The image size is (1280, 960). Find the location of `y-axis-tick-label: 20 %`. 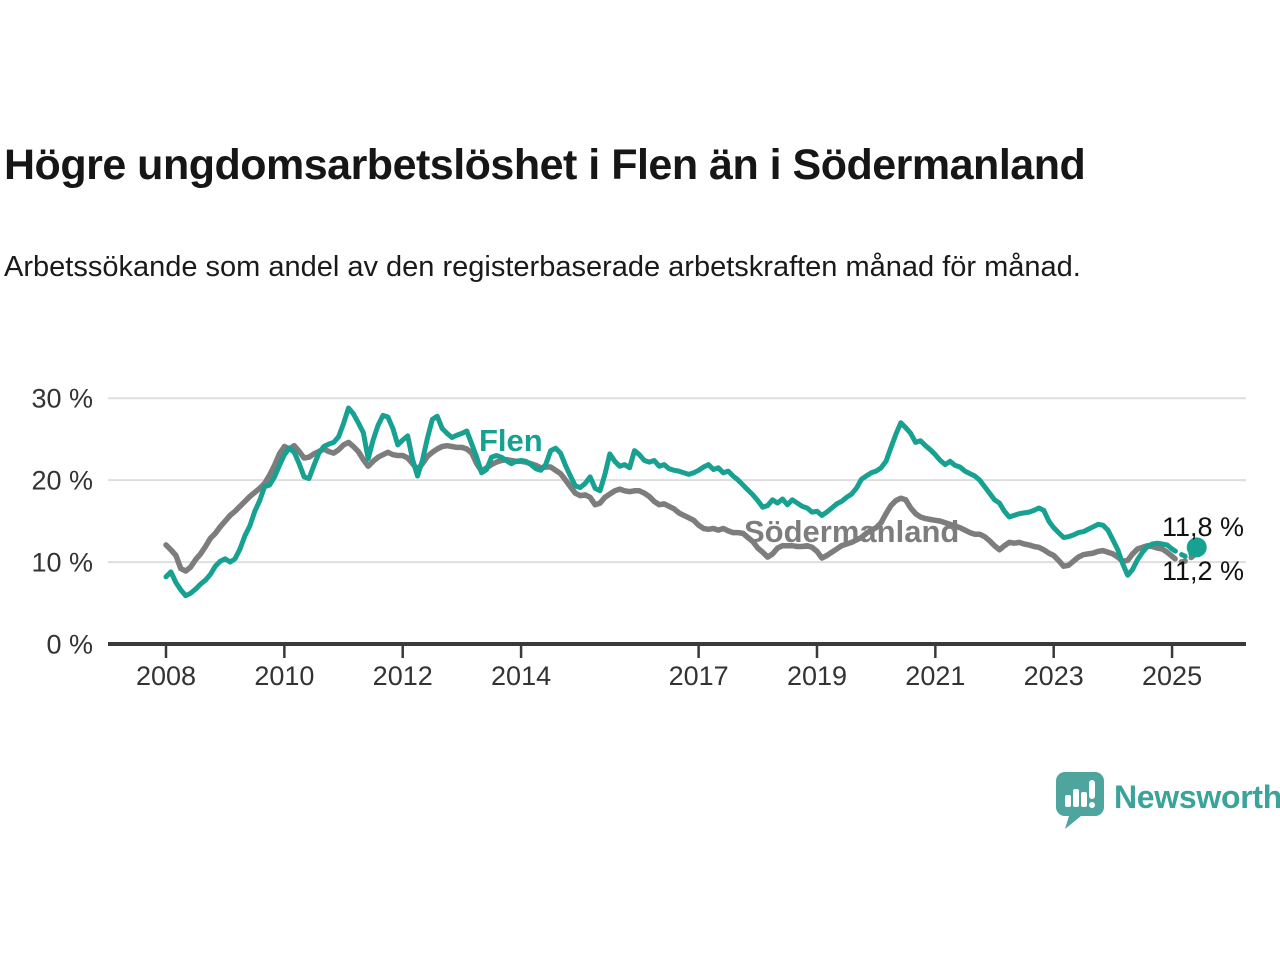

y-axis-tick-label: 20 % is located at coordinates (62, 481).